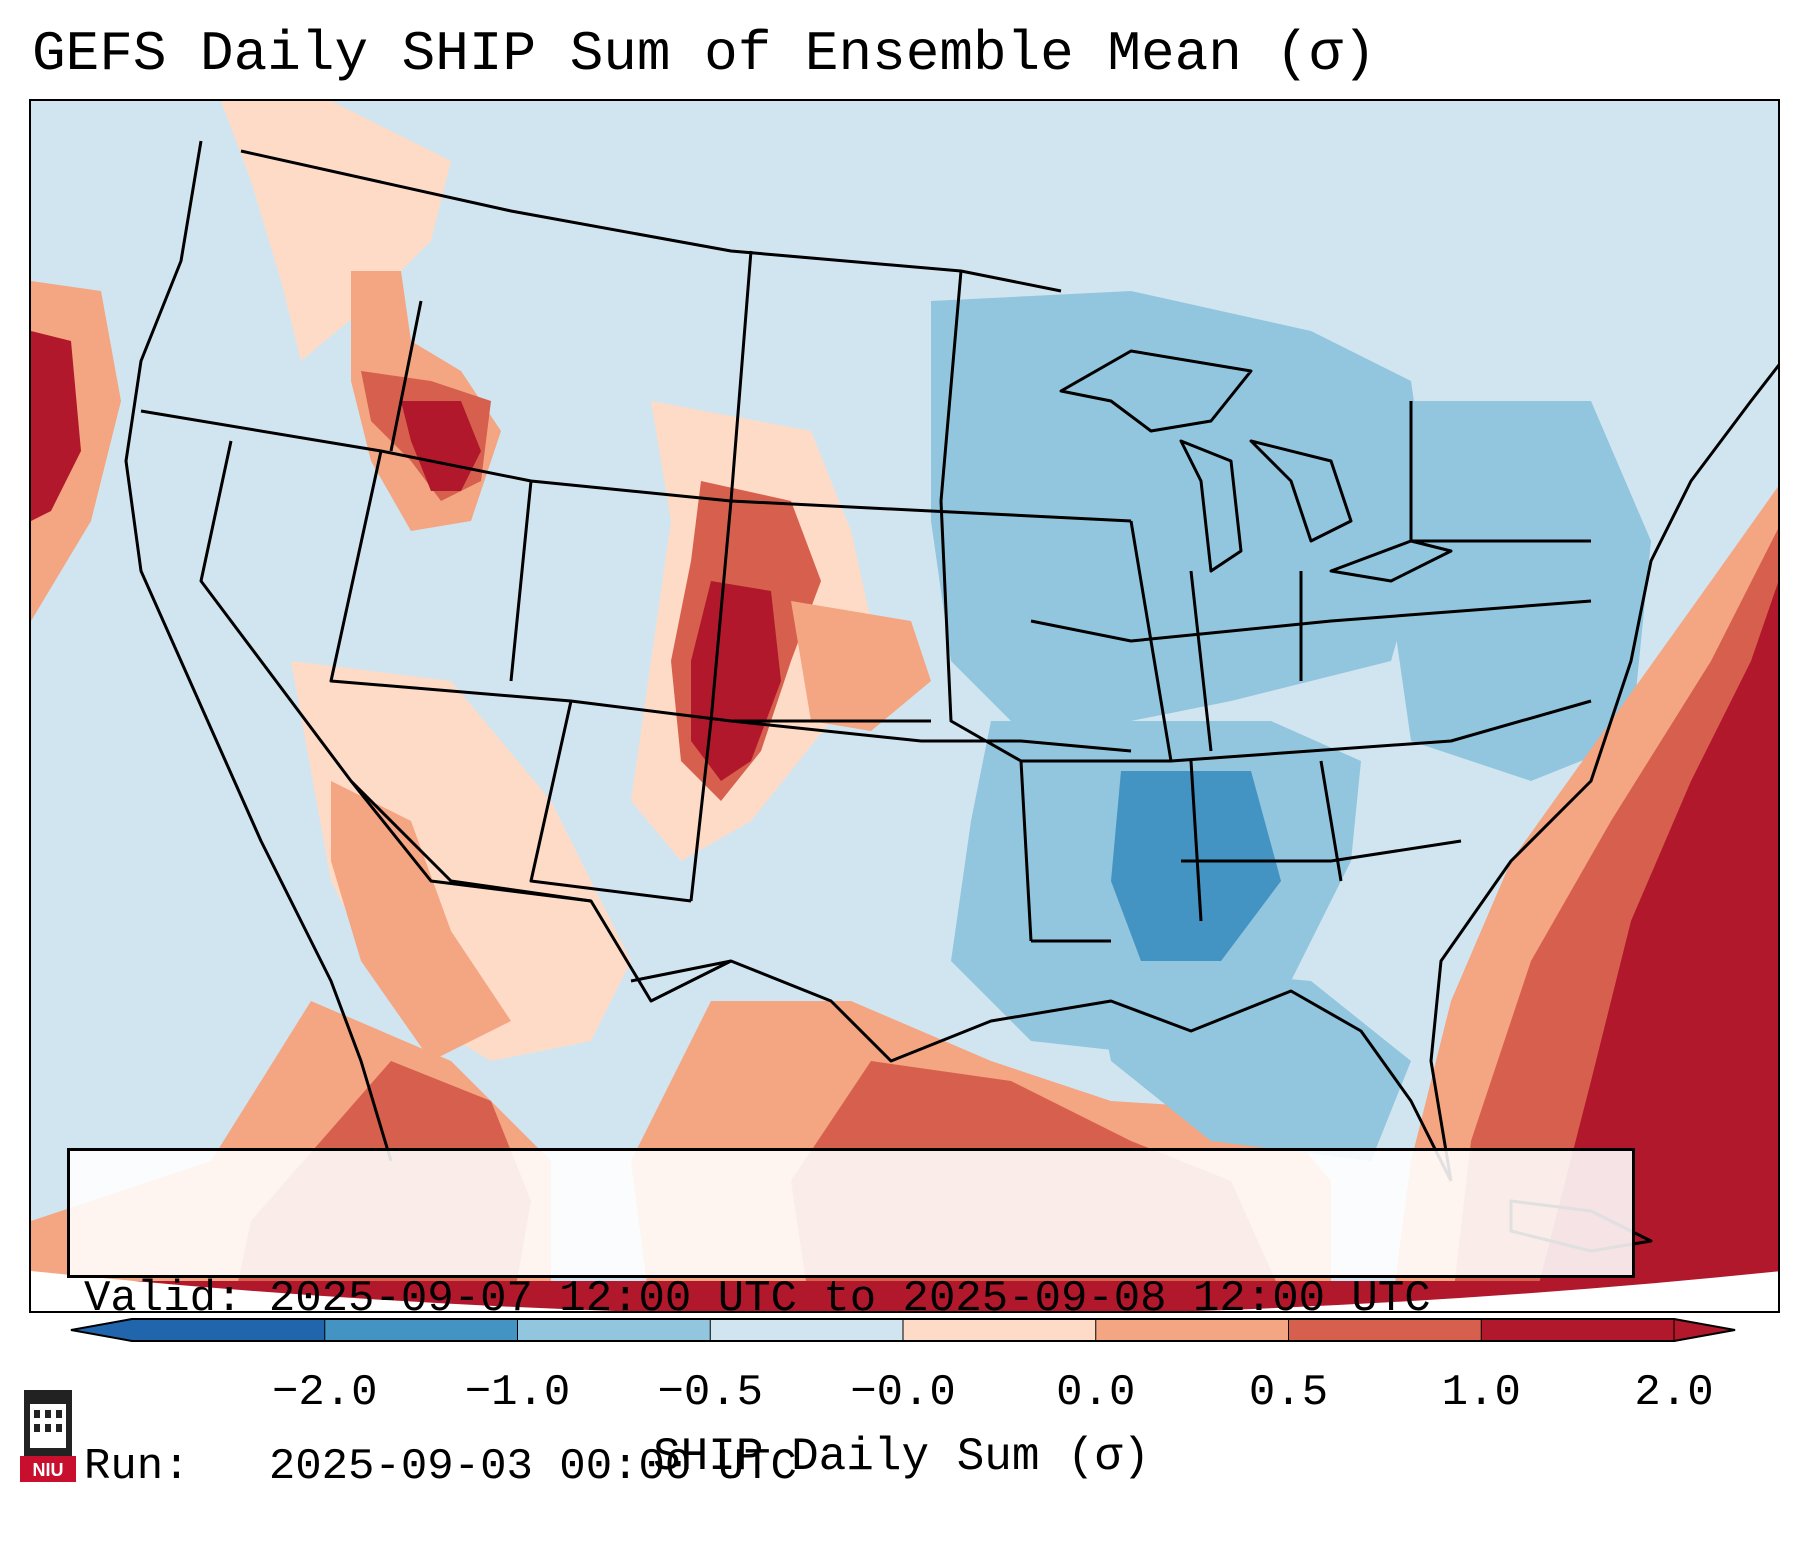 The image size is (1803, 1551). Describe the element at coordinates (1256, 466) in the screenshot. I see `great-lakes` at that location.